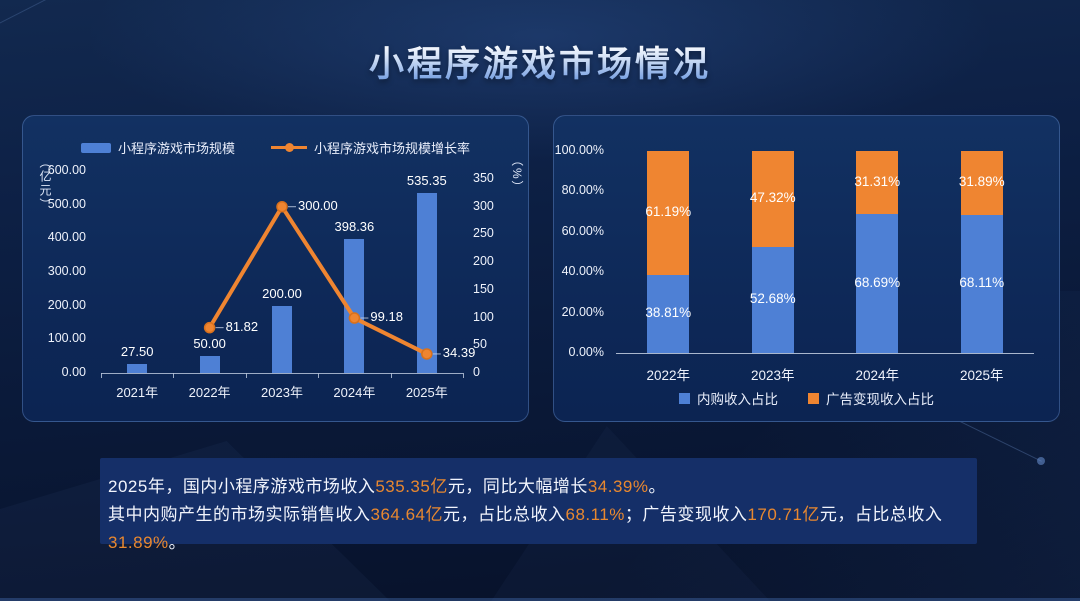 The width and height of the screenshot is (1080, 601). What do you see at coordinates (318, 205) in the screenshot?
I see `line-value-label: 300.00` at bounding box center [318, 205].